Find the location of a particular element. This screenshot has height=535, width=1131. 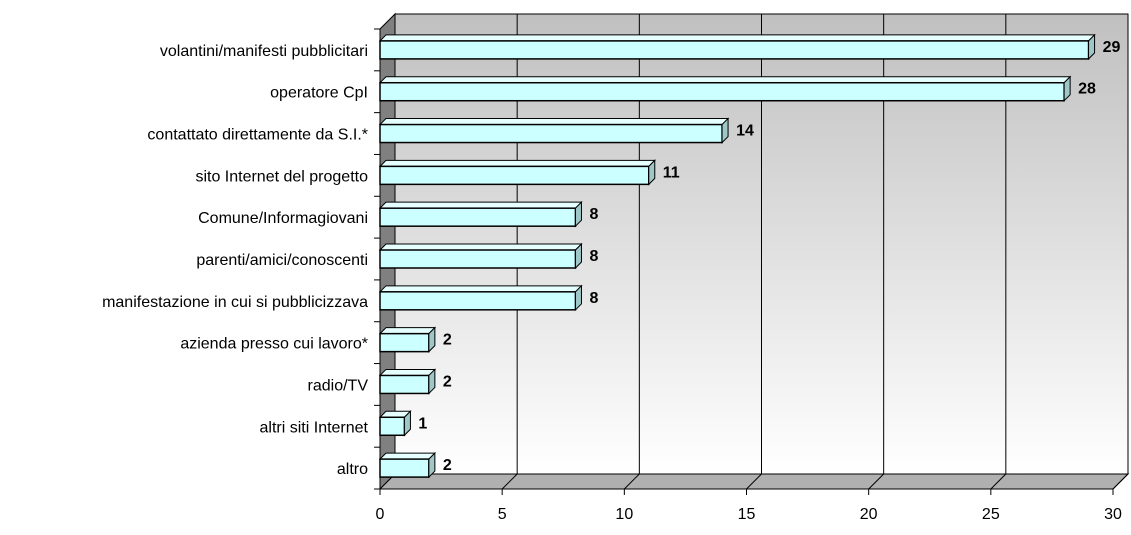

x-tick-label: 10 is located at coordinates (624, 514).